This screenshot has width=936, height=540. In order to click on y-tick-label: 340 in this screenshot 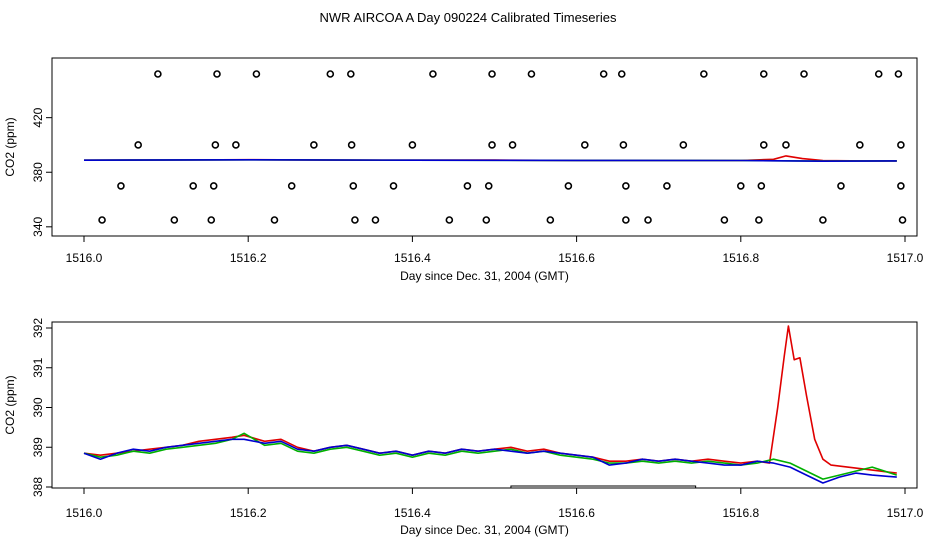, I will do `click(38, 226)`.